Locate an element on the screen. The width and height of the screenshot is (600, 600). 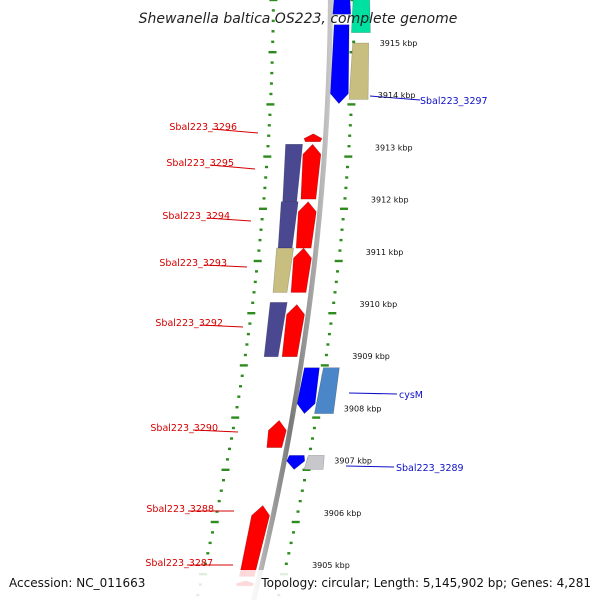
kbp-label: 3908 kbp is located at coordinates (363, 408).